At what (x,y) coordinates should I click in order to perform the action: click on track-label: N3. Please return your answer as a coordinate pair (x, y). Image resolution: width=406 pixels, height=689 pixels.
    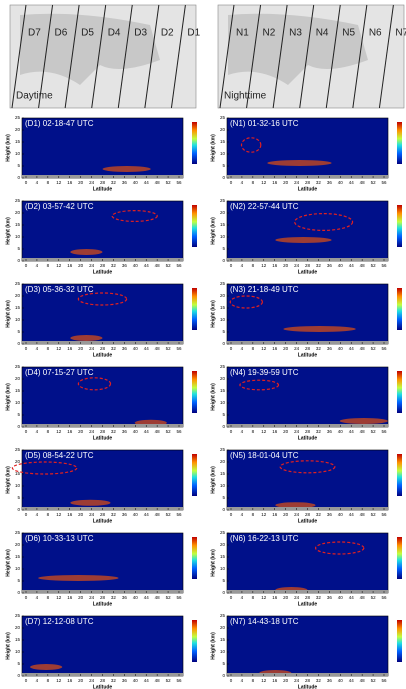
    Looking at the image, I should click on (295, 33).